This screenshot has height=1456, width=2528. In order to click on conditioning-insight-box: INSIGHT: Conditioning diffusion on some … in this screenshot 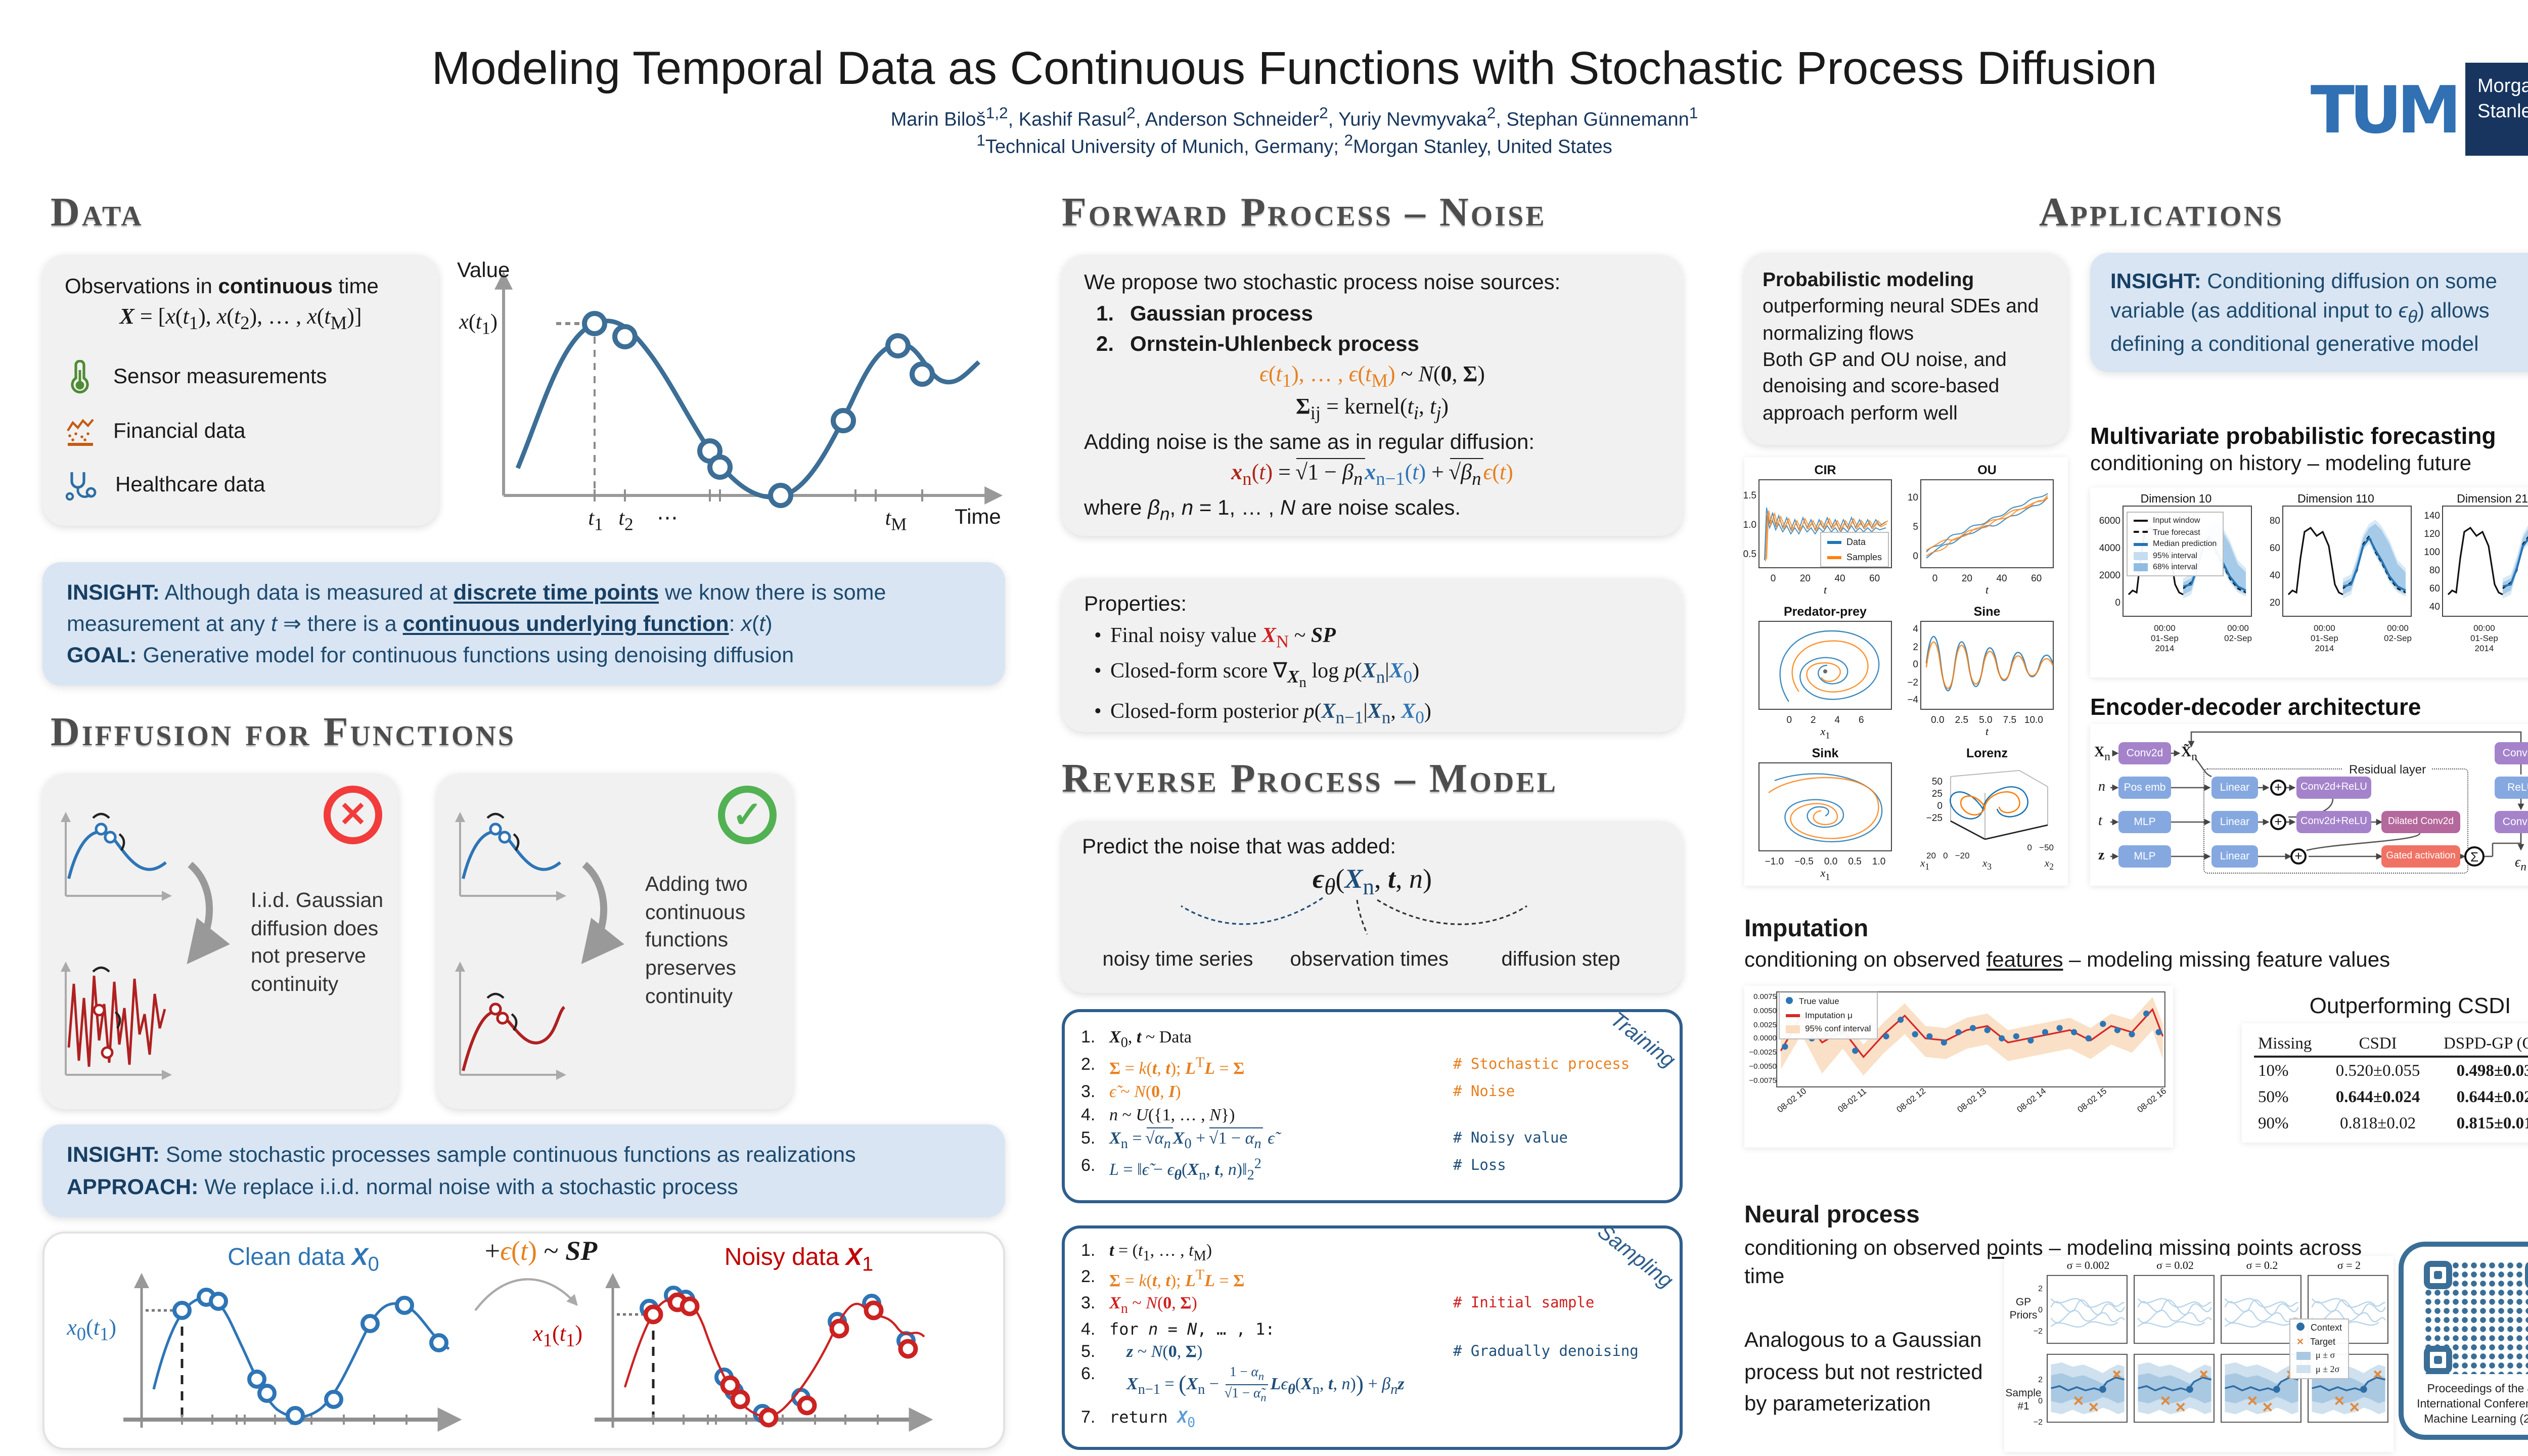, I will do `click(2309, 312)`.